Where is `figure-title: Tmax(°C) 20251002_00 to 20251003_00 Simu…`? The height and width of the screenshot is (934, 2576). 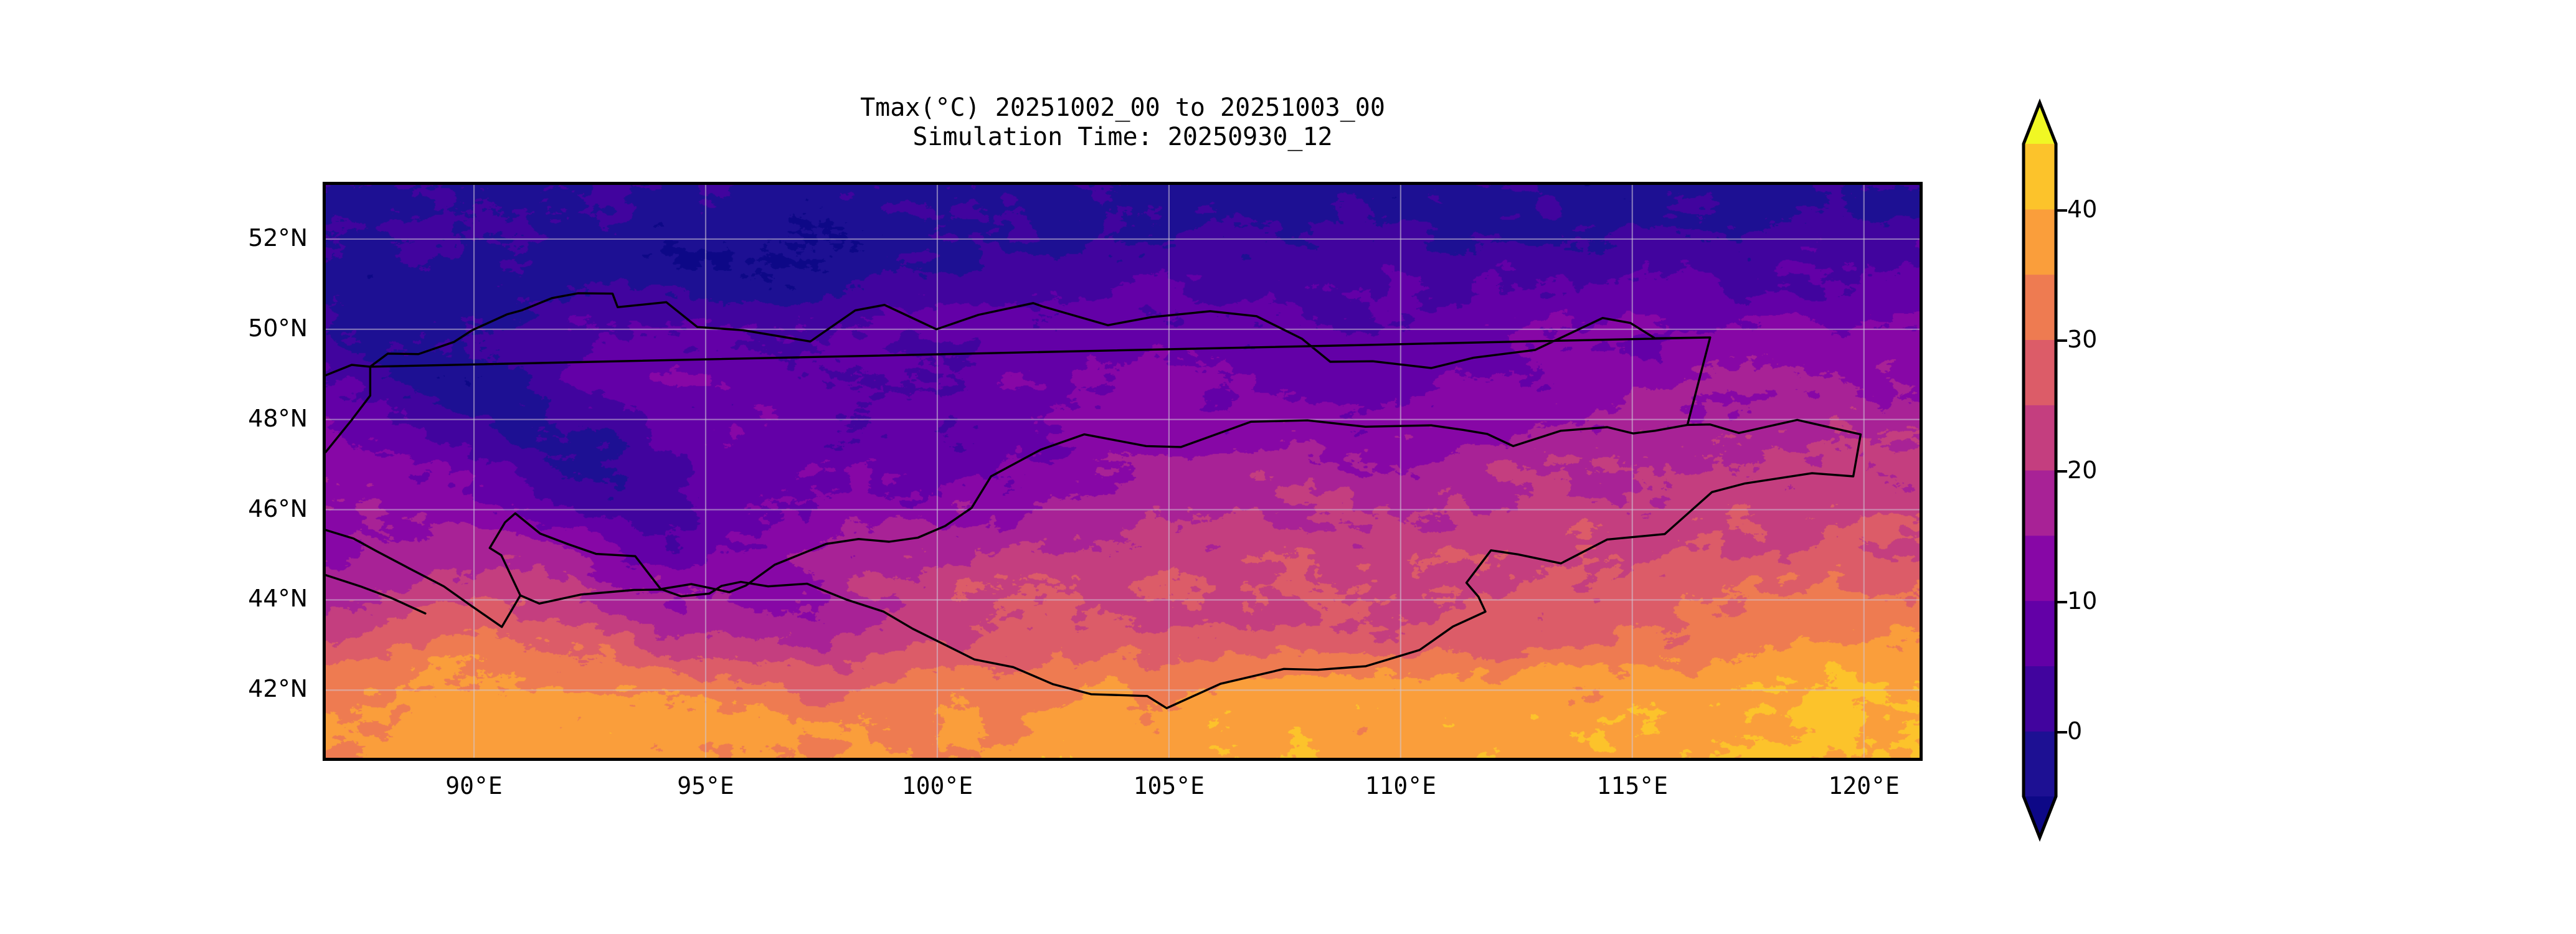 figure-title: Tmax(°C) 20251002_00 to 20251003_00 Simu… is located at coordinates (1123, 122).